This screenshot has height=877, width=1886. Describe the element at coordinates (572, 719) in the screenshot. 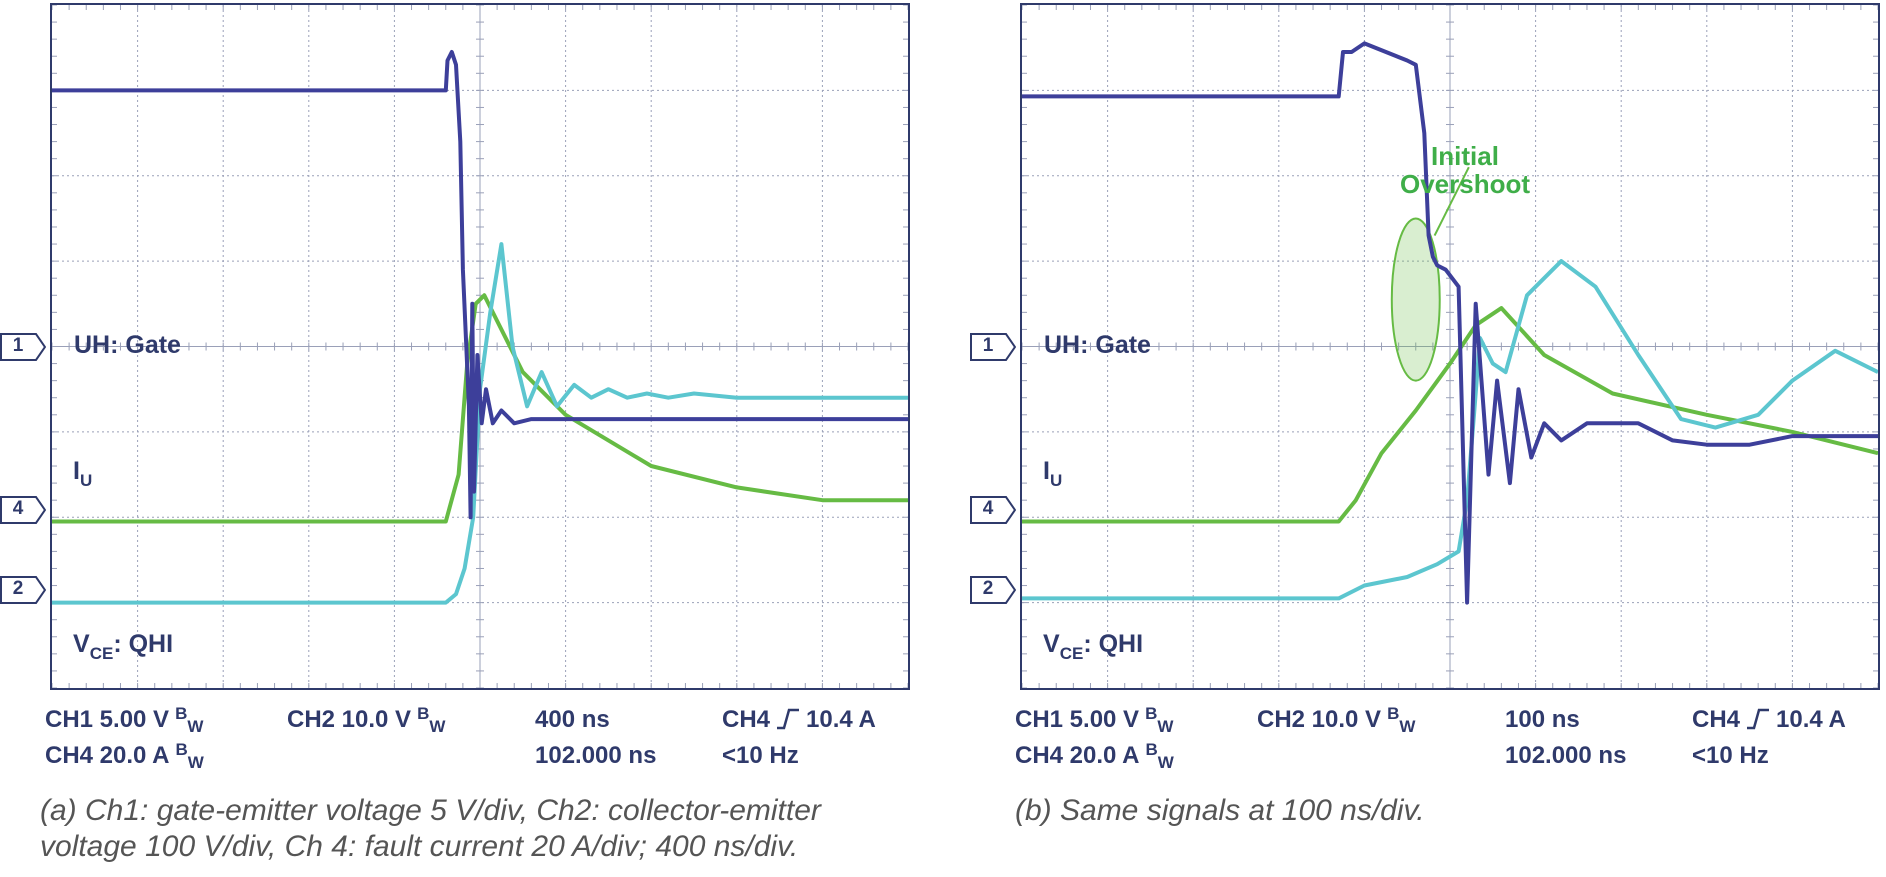

I see `timebase-readout: 400 ns` at that location.